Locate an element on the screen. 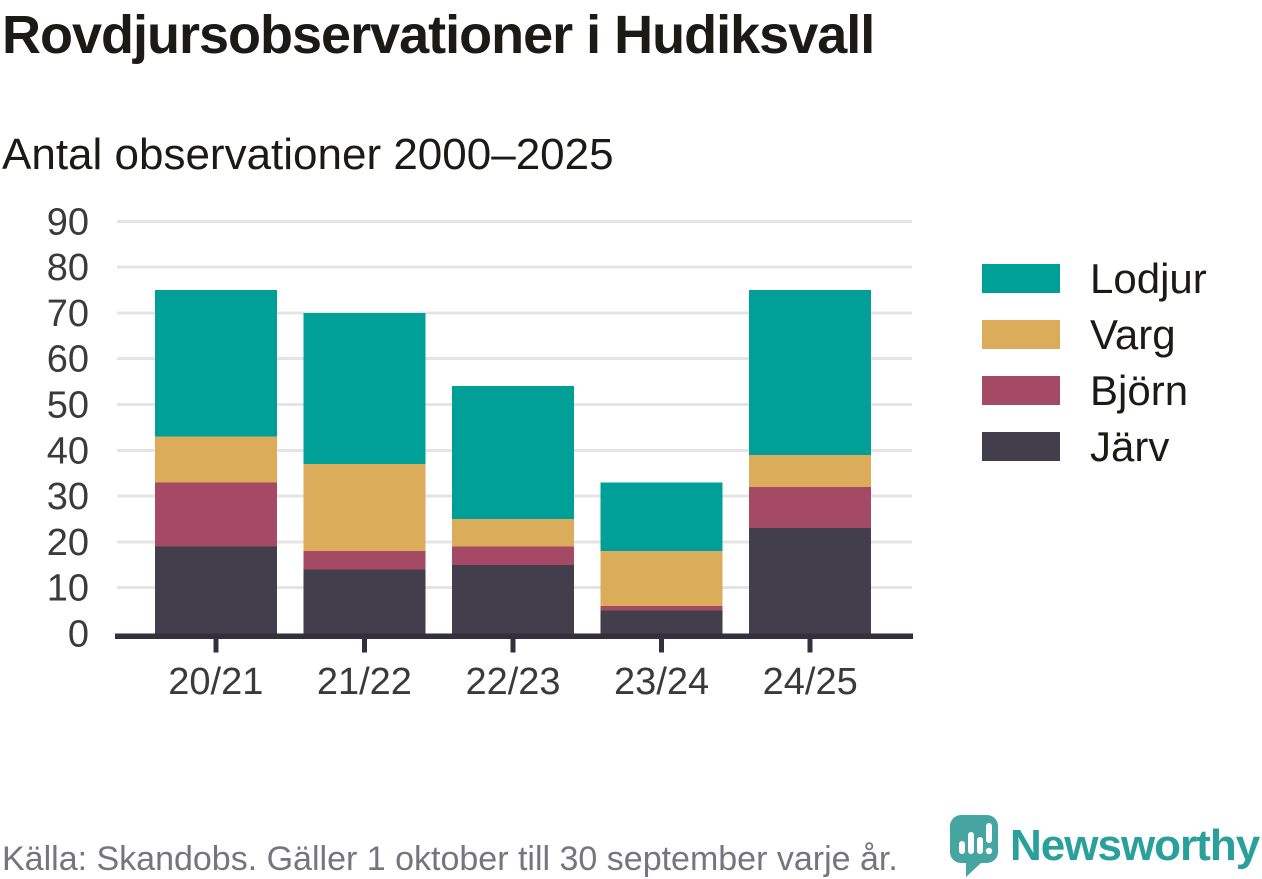  x-axis-line is located at coordinates (514, 636).